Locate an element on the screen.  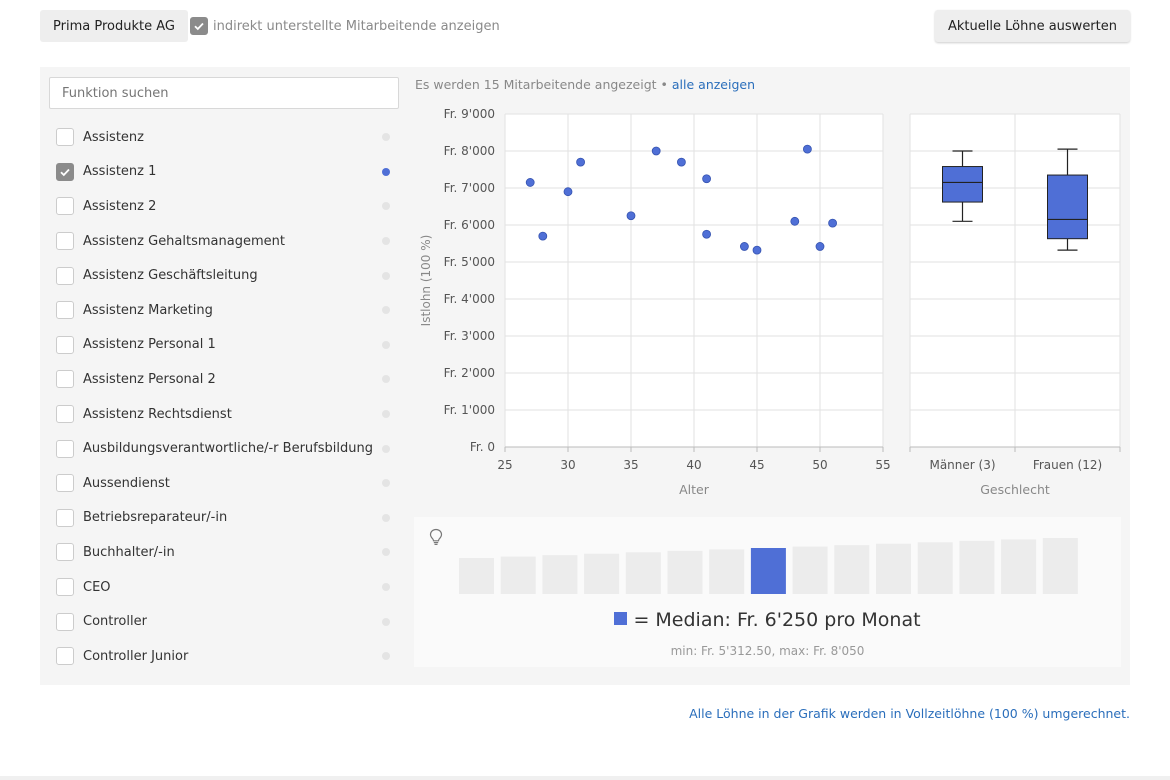
y-tick-label: Fr. 7'000 is located at coordinates (469, 188).